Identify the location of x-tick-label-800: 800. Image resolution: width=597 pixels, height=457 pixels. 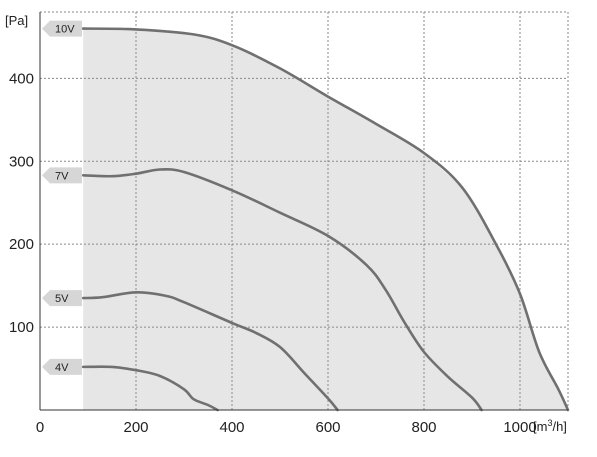
(423, 427).